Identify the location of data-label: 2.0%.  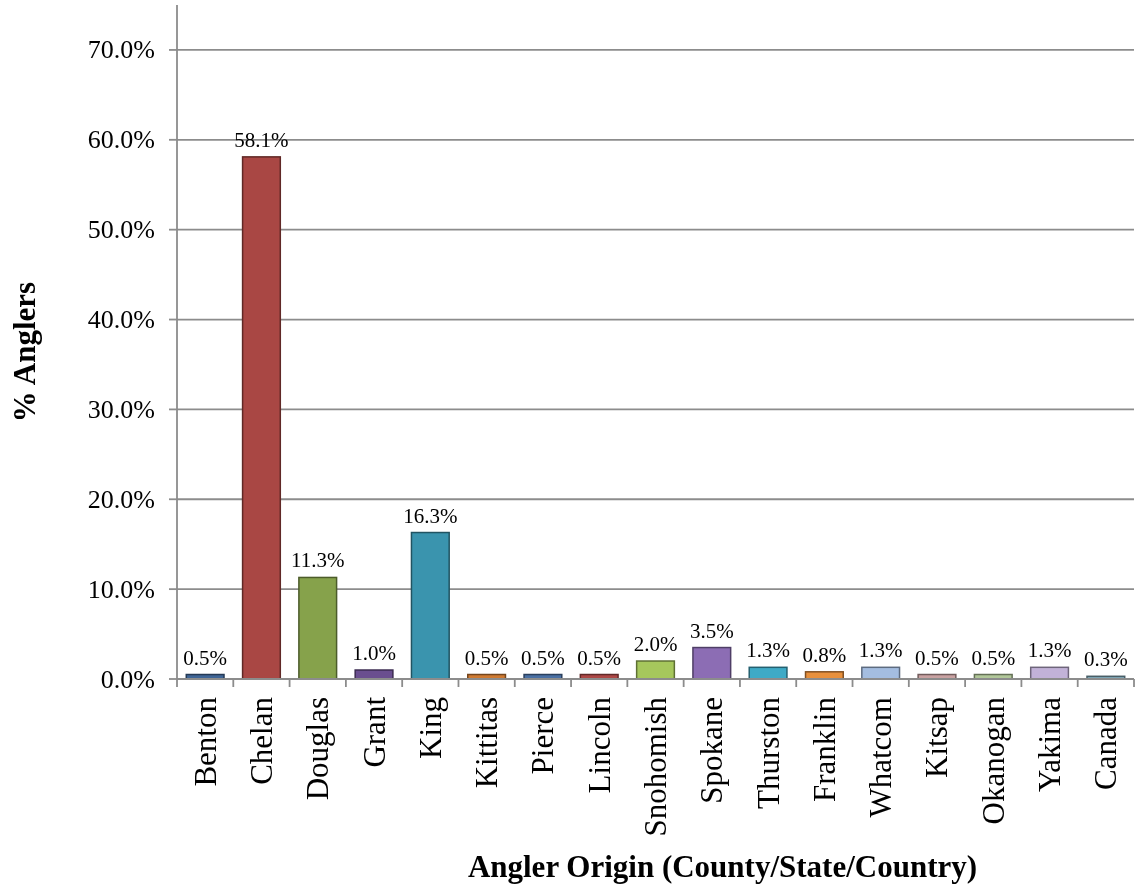
(655, 644).